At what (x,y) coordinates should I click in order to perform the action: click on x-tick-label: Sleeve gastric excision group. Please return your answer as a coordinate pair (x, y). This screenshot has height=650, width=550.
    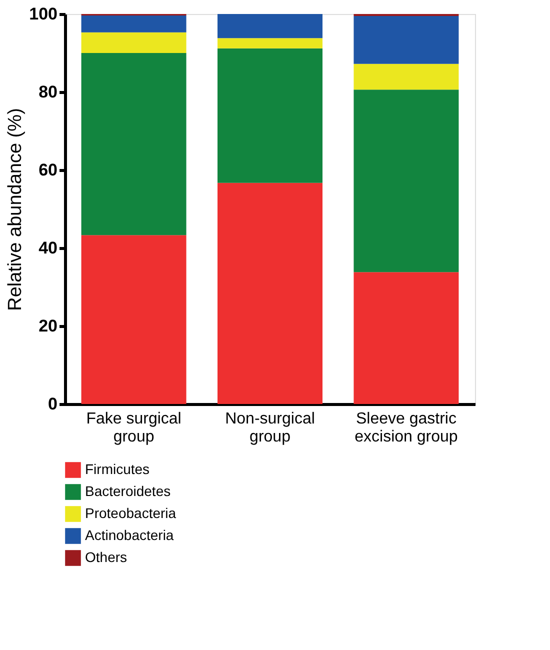
    Looking at the image, I should click on (406, 428).